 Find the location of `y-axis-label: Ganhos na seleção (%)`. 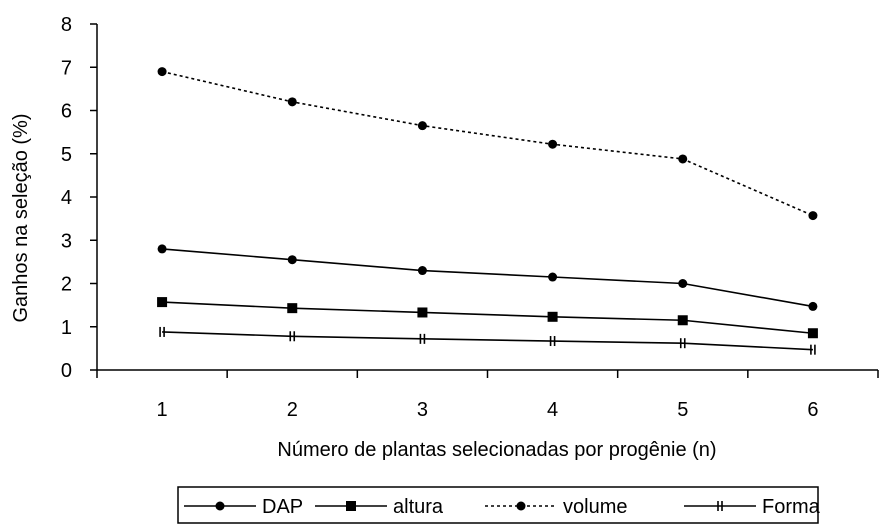

y-axis-label: Ganhos na seleção (%) is located at coordinates (21, 217).